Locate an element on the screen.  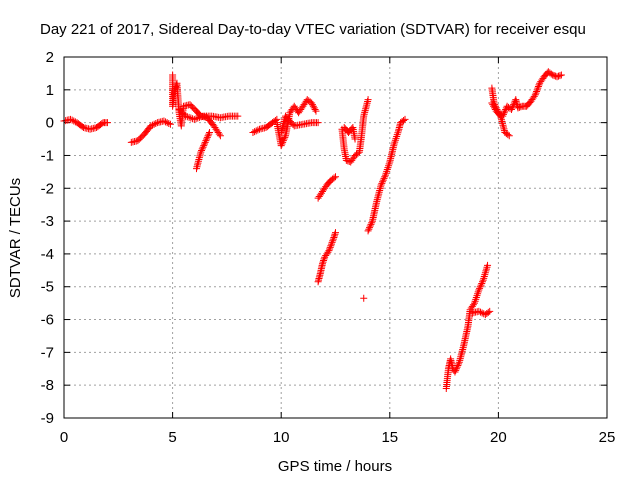
y-axis-label: SDTVAR / TECUs is located at coordinates (15, 238).